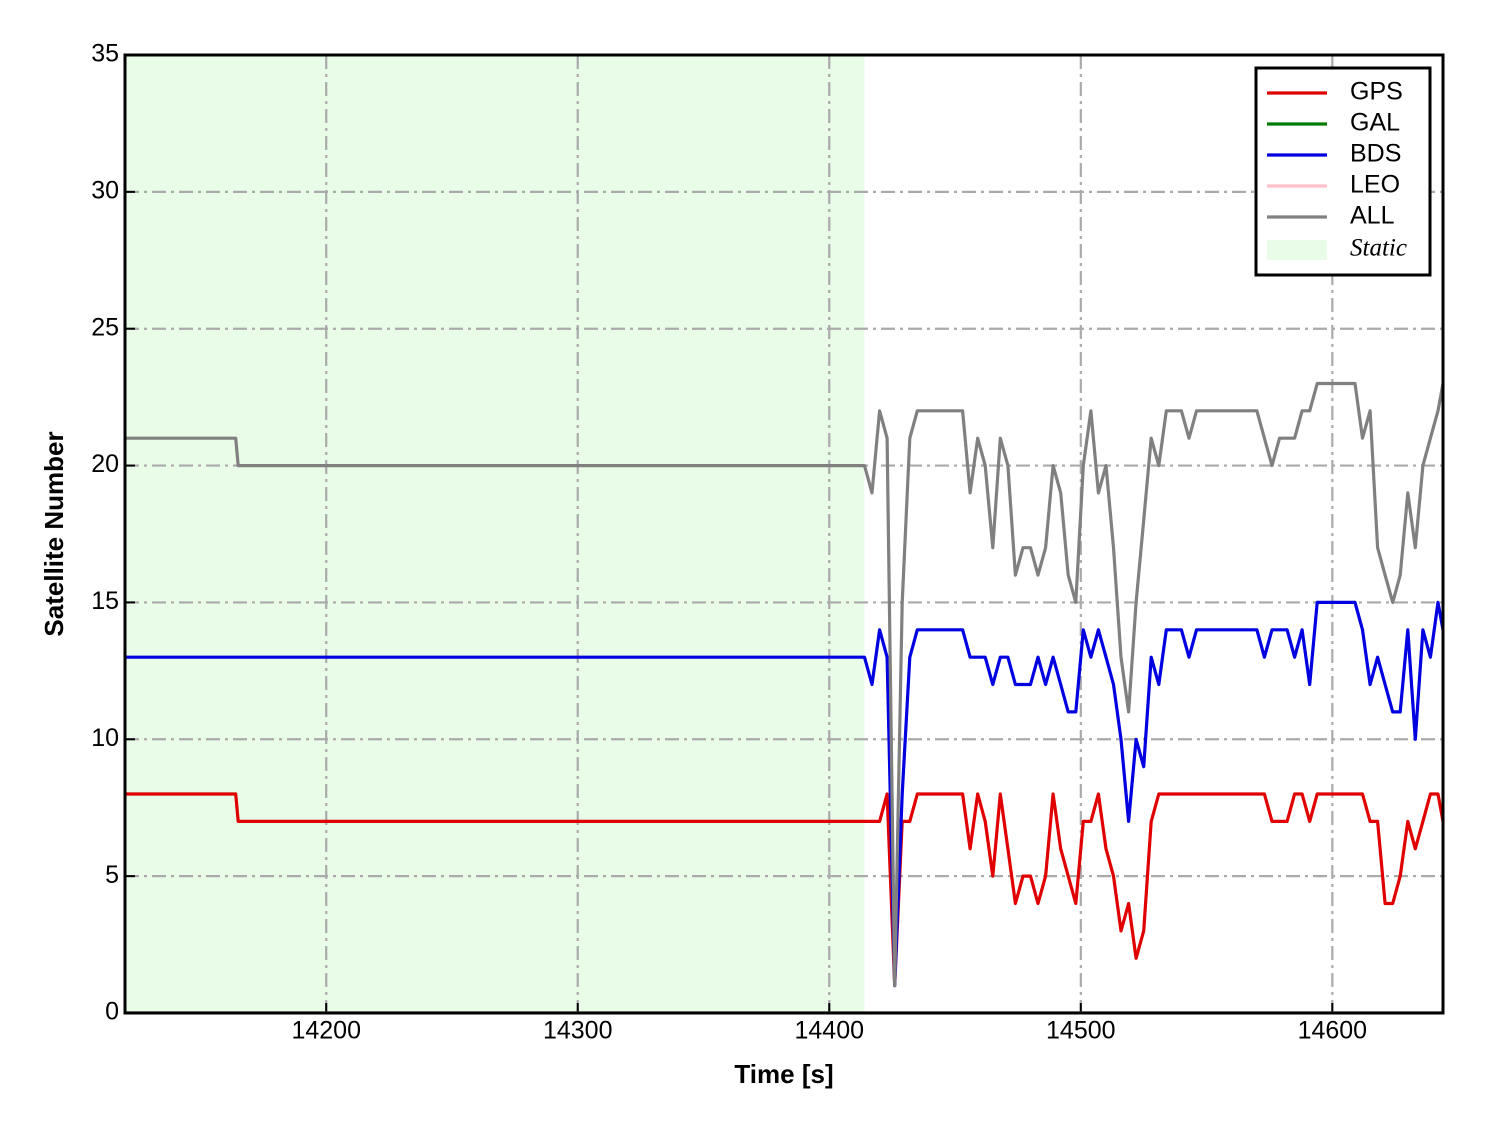 This screenshot has width=1488, height=1133. Describe the element at coordinates (1372, 216) in the screenshot. I see `legend-label: ALL` at that location.